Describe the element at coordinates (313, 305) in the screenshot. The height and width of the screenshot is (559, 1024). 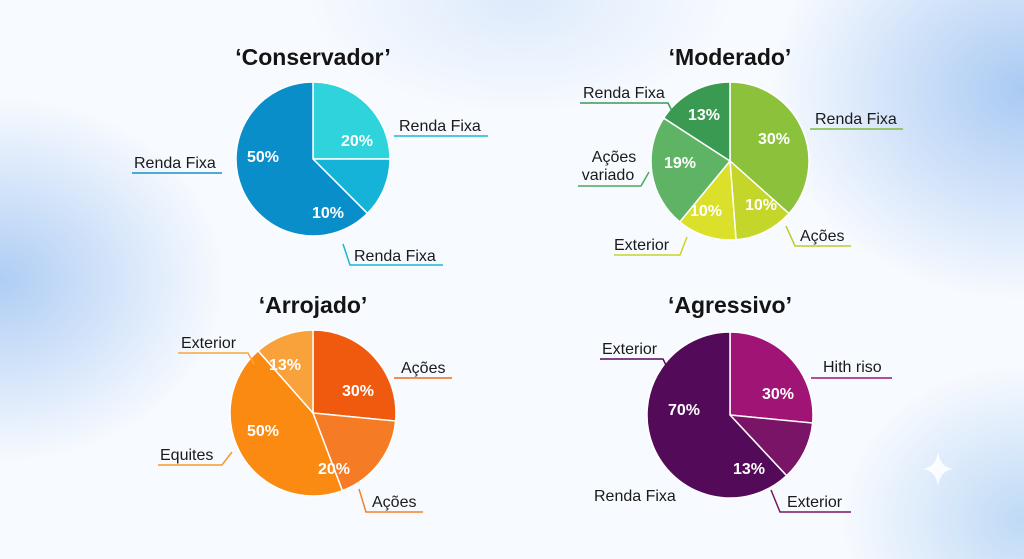
I see `chart-title: ‘Arrojado’` at that location.